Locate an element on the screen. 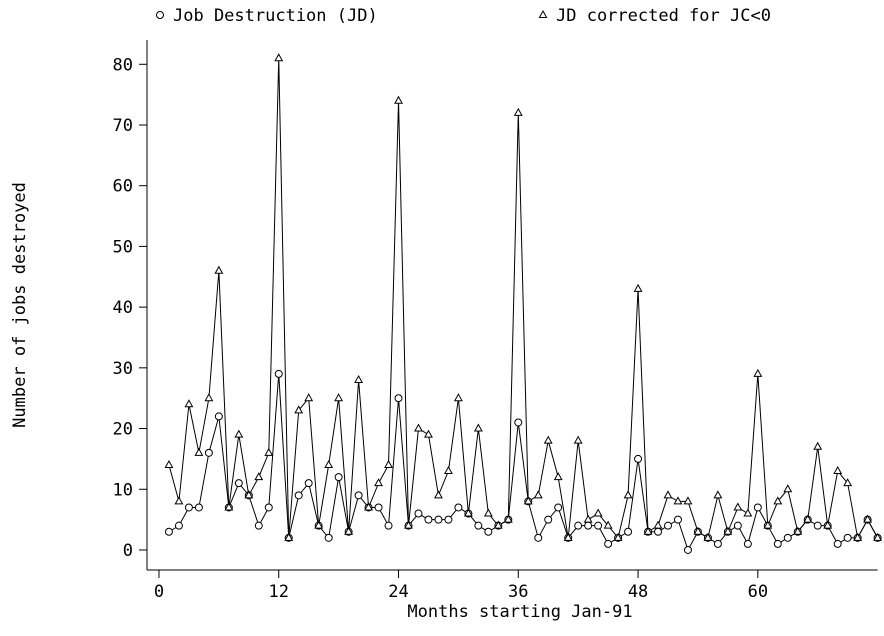 This screenshot has width=884, height=636. x-tick-label: 60 is located at coordinates (758, 592).